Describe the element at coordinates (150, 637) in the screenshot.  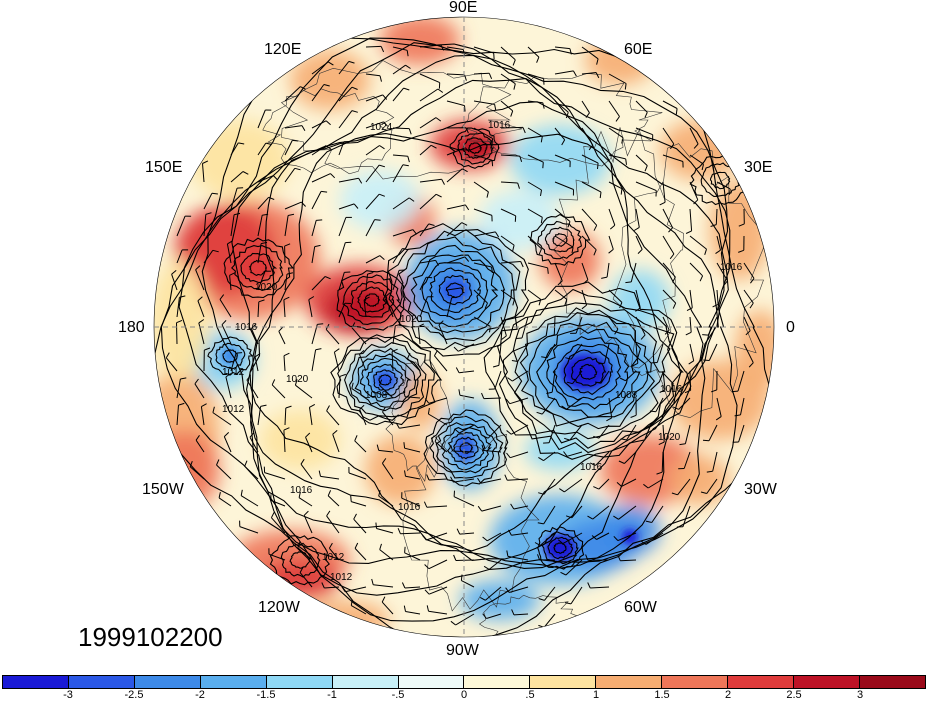
I see `date-label: 1999102200` at that location.